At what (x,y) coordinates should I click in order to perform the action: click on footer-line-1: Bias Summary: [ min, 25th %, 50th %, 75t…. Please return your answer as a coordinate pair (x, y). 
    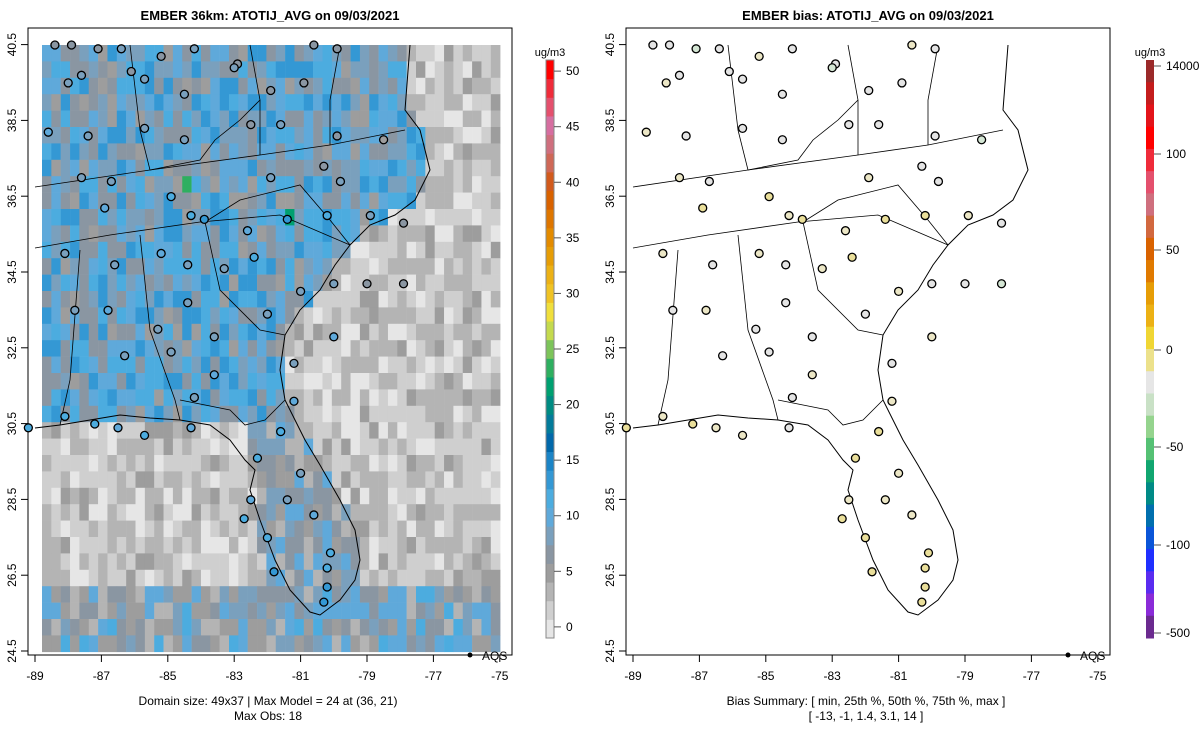
    Looking at the image, I should click on (866, 701).